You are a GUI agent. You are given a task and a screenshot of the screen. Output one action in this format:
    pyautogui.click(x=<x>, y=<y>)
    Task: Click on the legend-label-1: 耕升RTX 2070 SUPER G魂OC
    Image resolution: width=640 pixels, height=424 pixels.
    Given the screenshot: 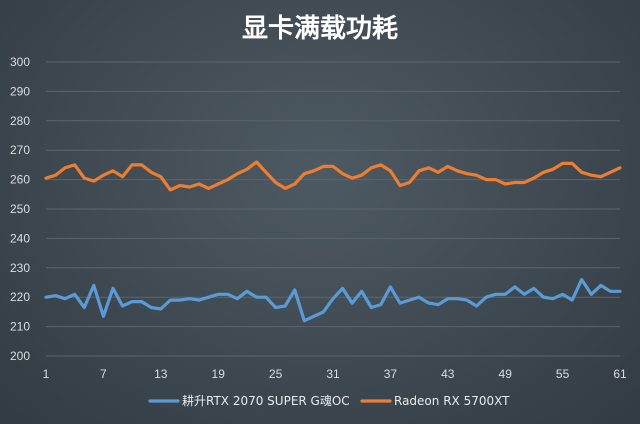 What is the action you would take?
    pyautogui.click(x=266, y=400)
    